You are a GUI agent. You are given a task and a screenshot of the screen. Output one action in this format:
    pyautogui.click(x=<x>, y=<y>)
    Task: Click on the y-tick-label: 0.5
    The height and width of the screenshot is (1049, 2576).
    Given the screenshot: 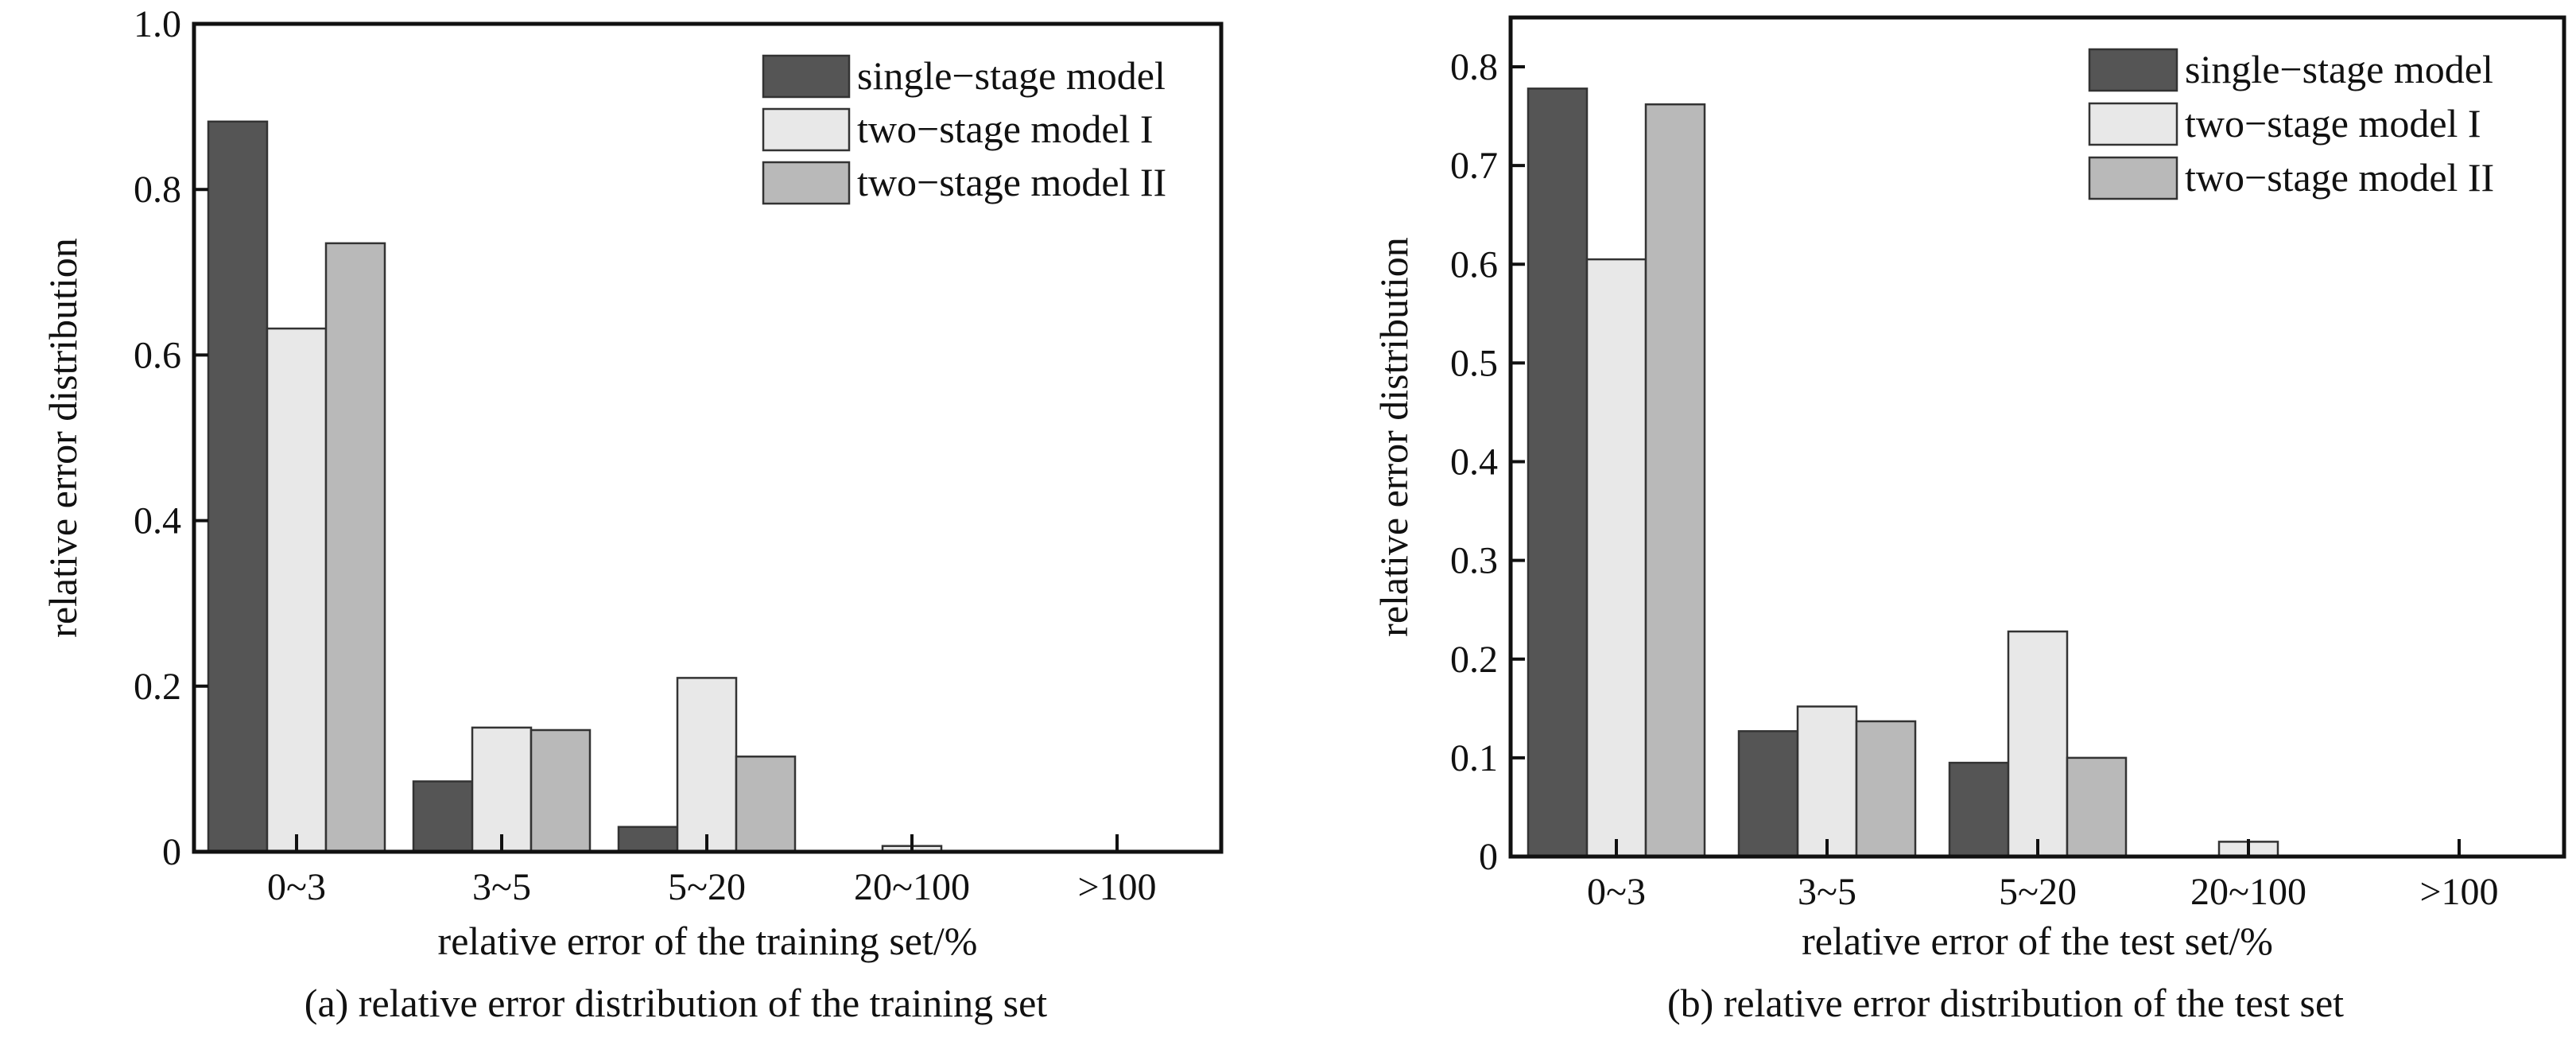 What is the action you would take?
    pyautogui.click(x=1474, y=363)
    